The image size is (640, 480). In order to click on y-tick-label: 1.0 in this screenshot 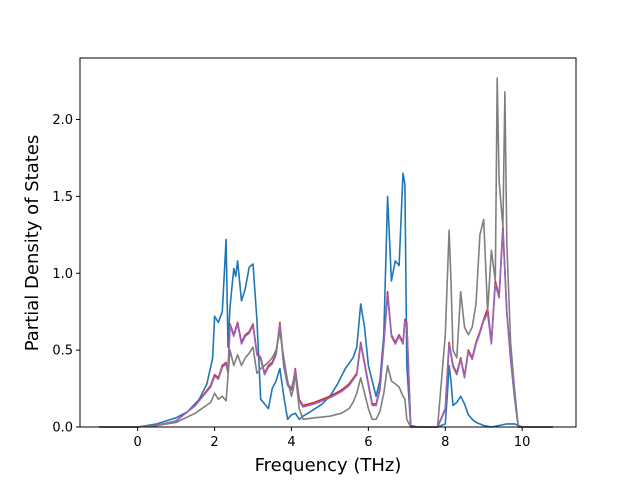, I will do `click(62, 274)`.